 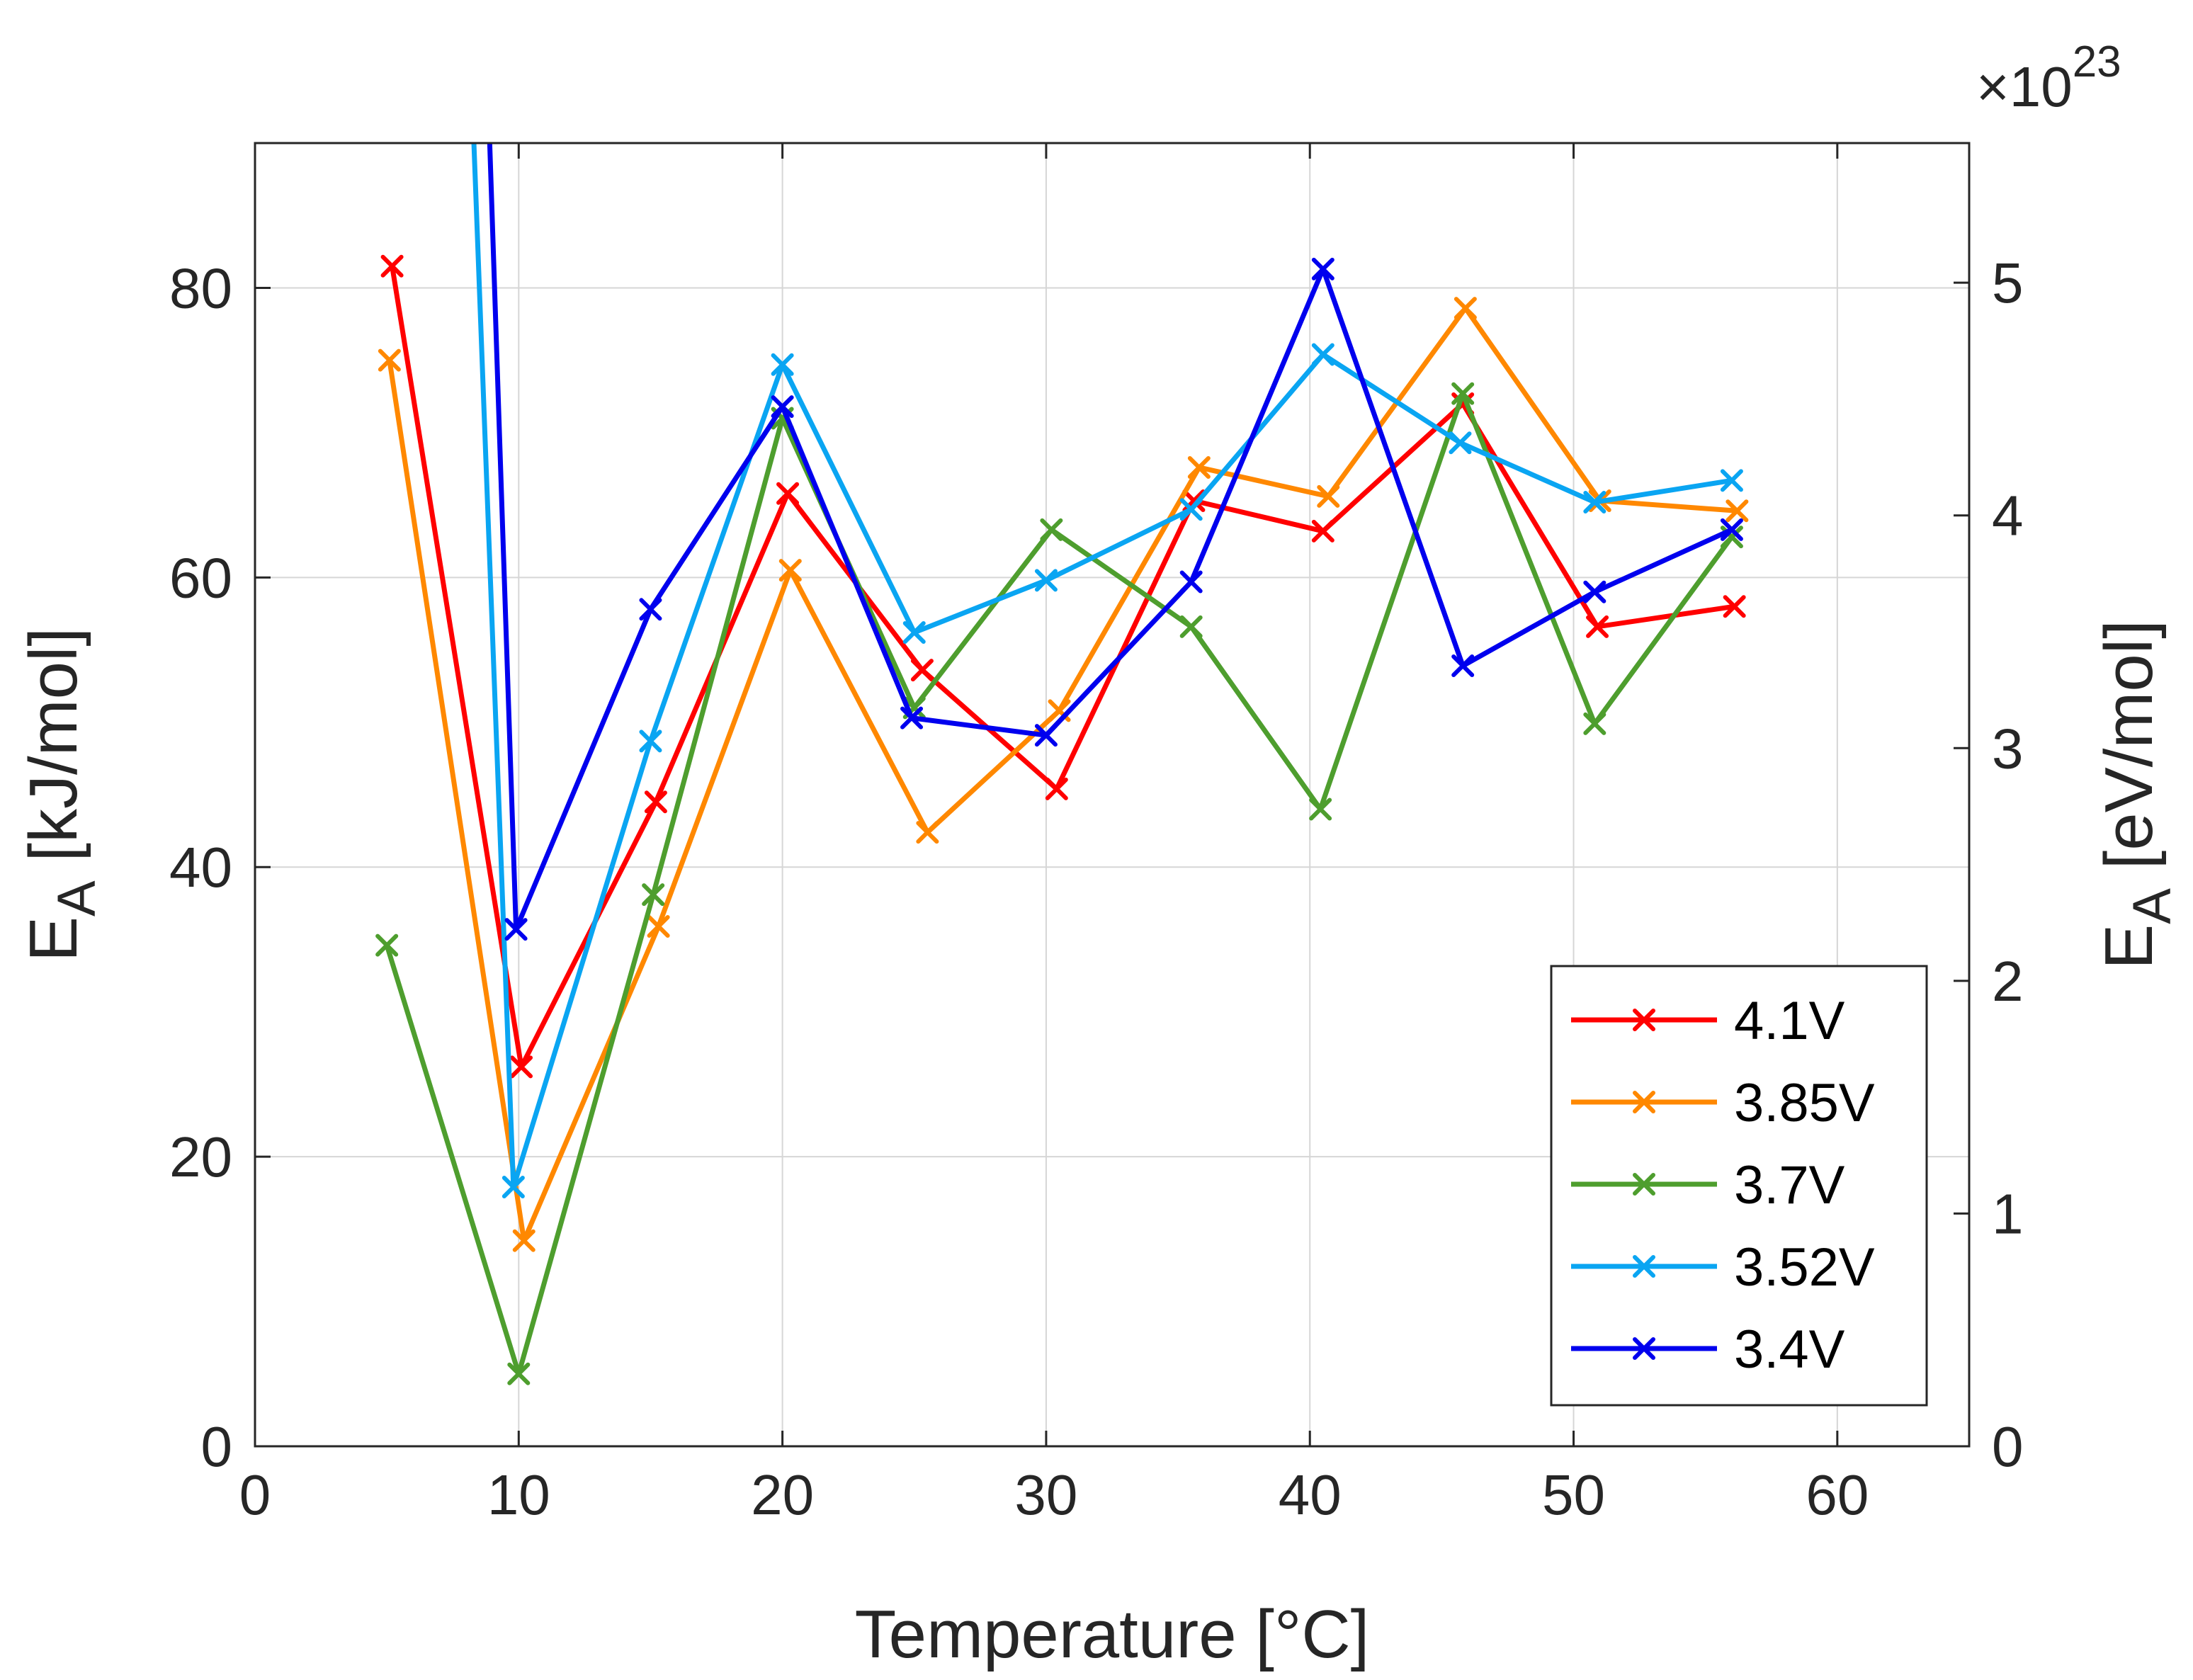 I want to click on y2-tick-label: 4, so click(x=2008, y=516).